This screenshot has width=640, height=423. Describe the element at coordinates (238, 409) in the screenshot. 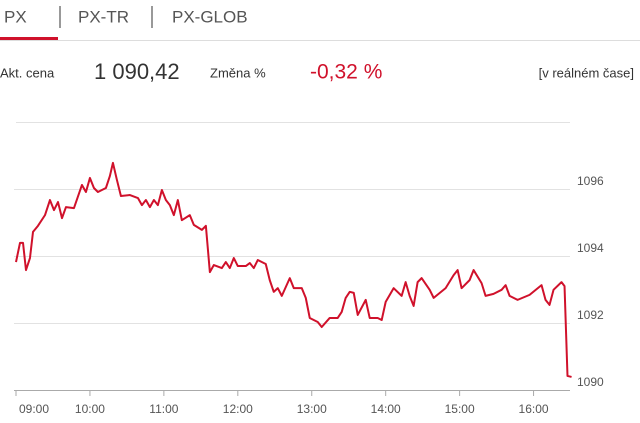

I see `x-tick-label: 12:00` at that location.